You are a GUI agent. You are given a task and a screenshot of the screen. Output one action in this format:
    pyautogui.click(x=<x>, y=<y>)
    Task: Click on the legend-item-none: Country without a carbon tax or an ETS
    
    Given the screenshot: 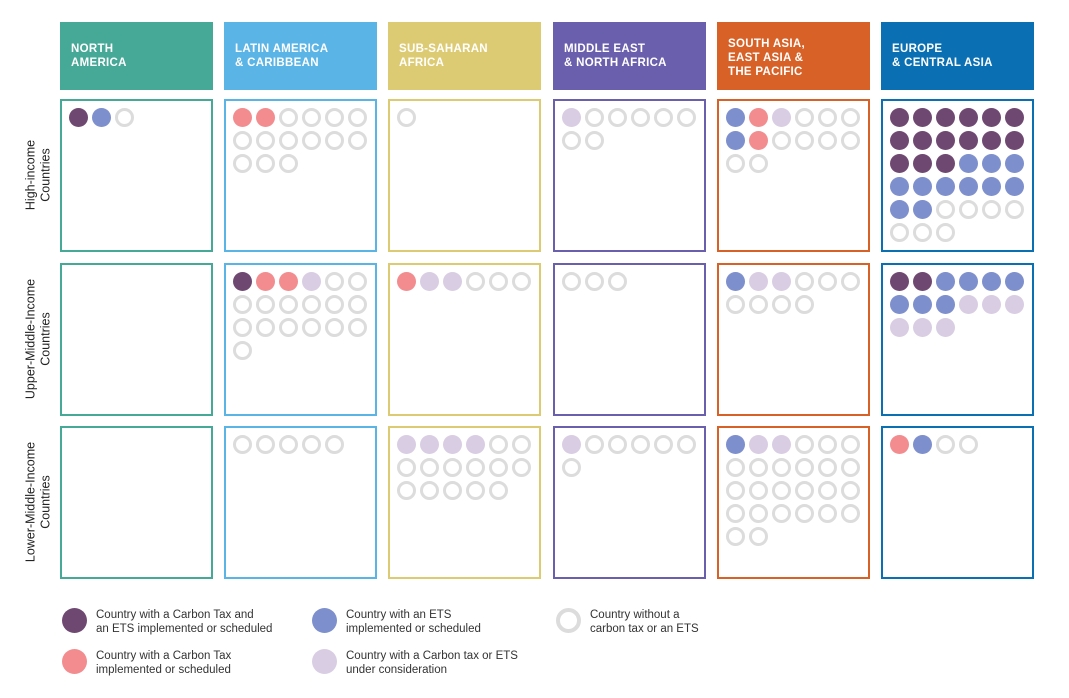 What is the action you would take?
    pyautogui.click(x=627, y=622)
    